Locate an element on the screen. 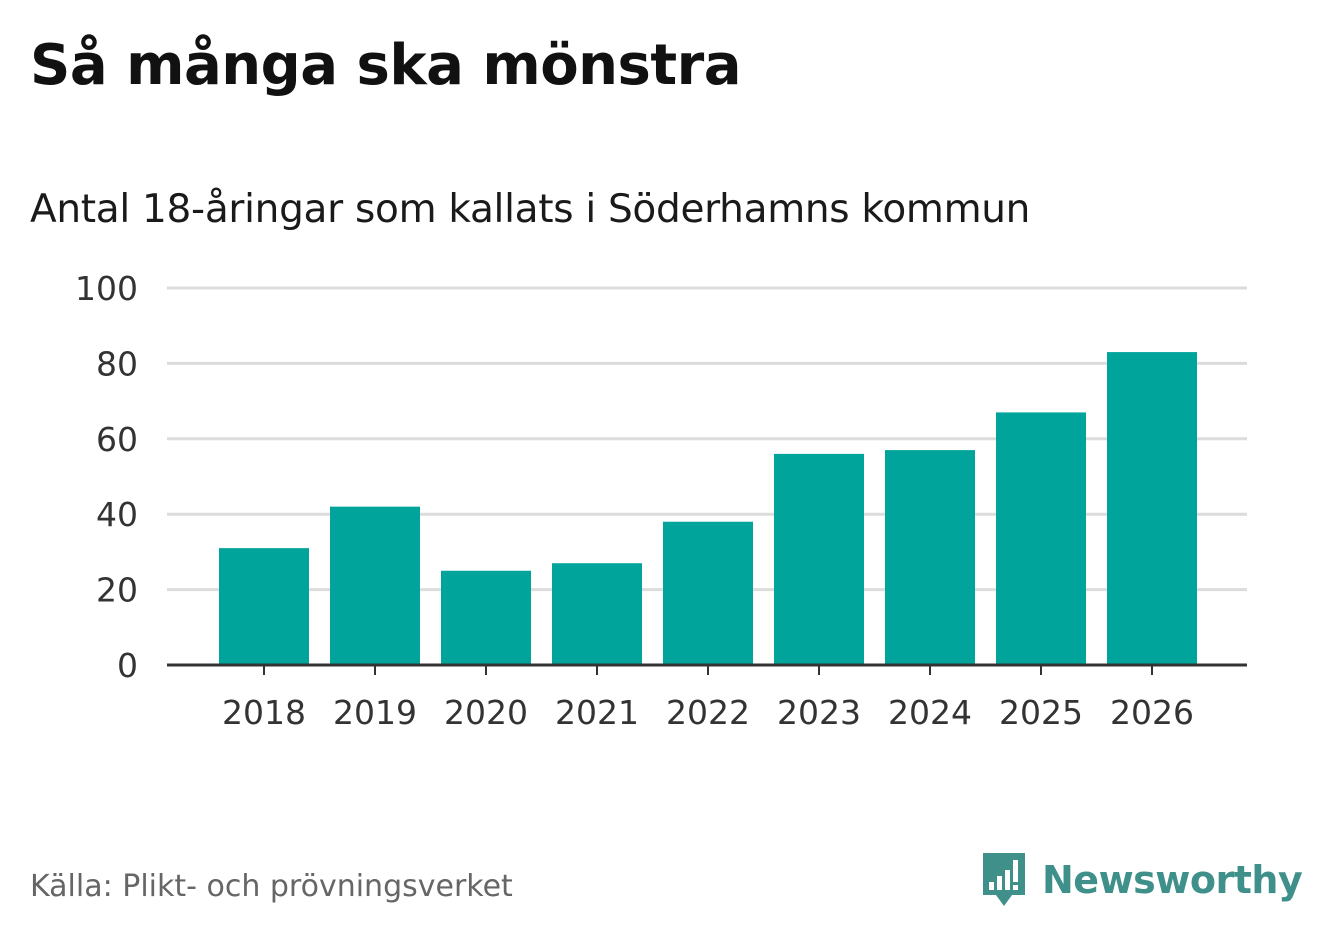  x-tick-label: 2023 is located at coordinates (819, 712).